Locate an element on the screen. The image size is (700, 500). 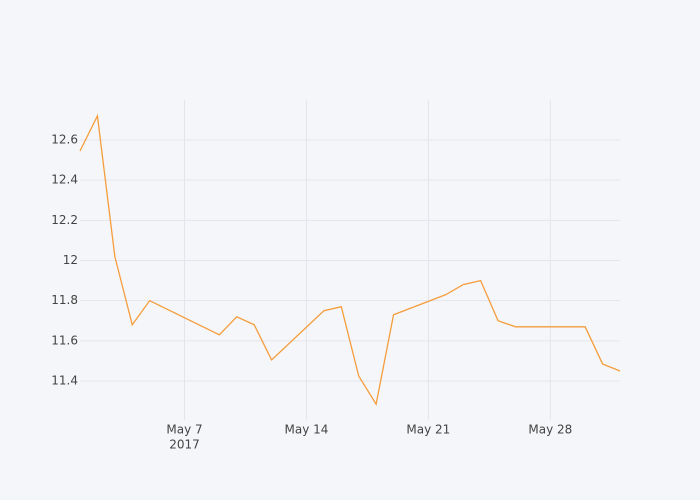
x-tick-label: May 7 is located at coordinates (184, 430).